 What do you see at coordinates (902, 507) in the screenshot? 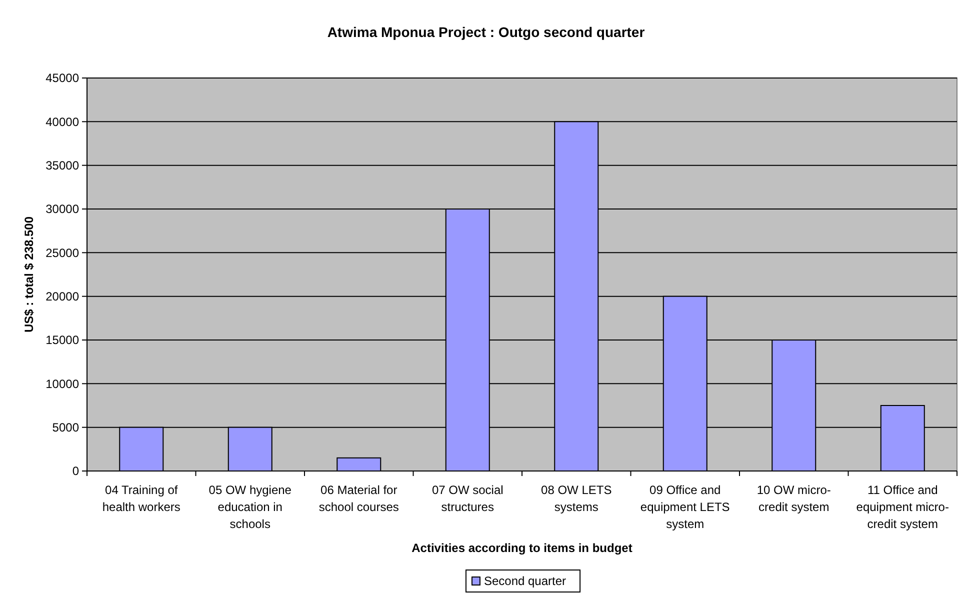
I see `x-tick-label: 11 Office and equipment micro-credit system` at bounding box center [902, 507].